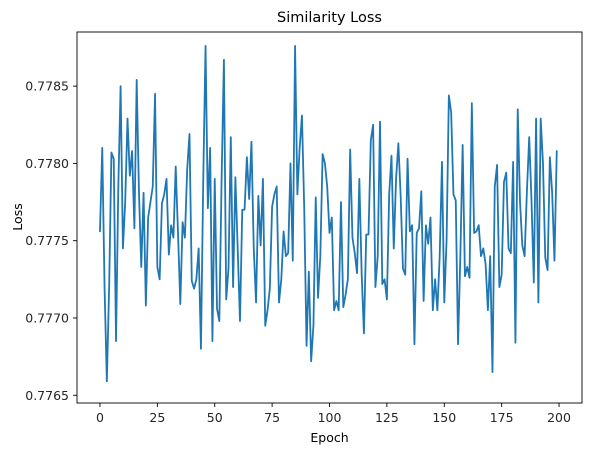 Image resolution: width=593 pixels, height=455 pixels. What do you see at coordinates (47, 163) in the screenshot?
I see `y-tick-label: 0.7780` at bounding box center [47, 163].